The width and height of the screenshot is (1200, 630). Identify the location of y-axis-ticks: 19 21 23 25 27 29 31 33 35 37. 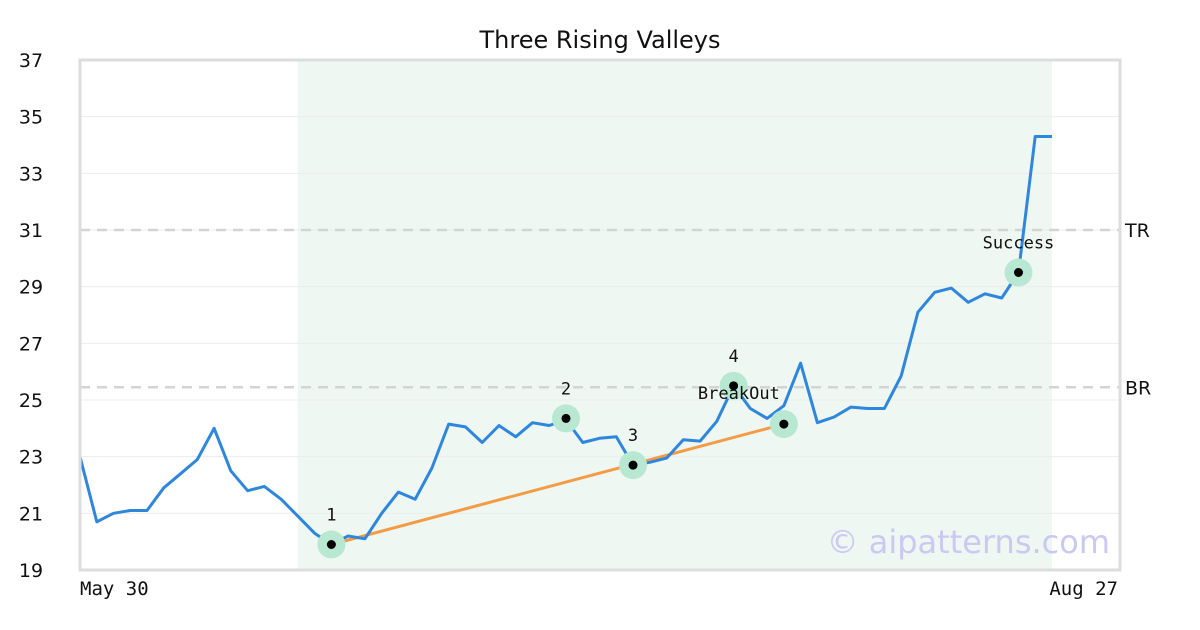
(31, 316).